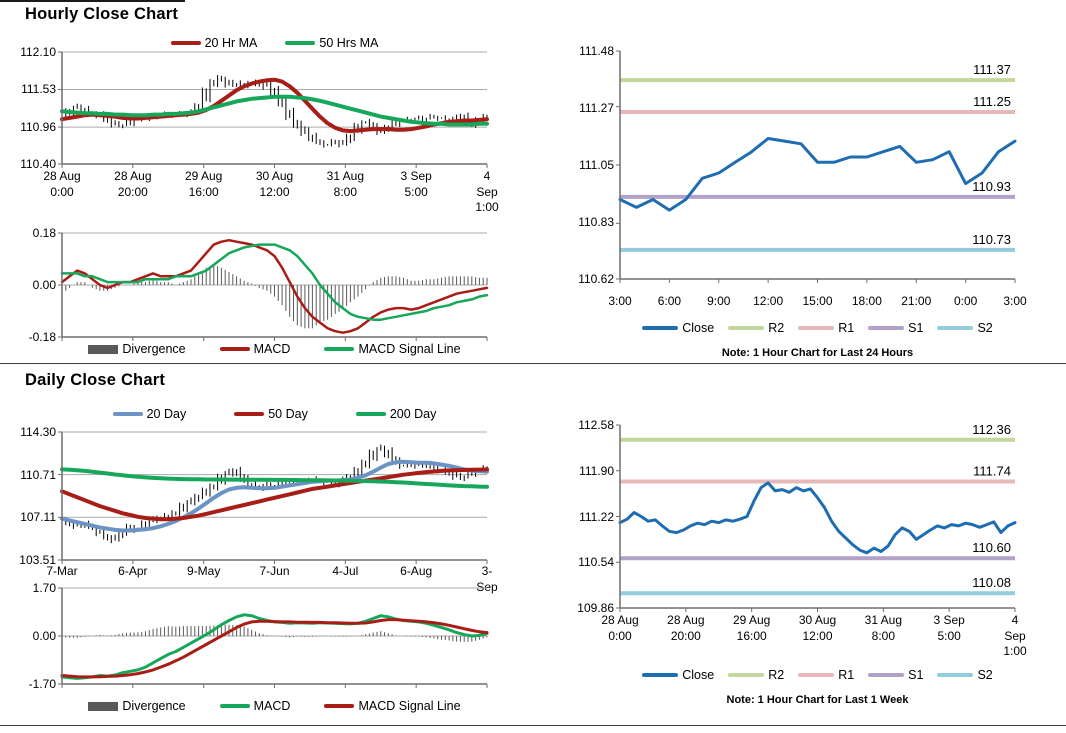 The height and width of the screenshot is (733, 1066). What do you see at coordinates (916, 328) in the screenshot?
I see `legend-label: S1` at bounding box center [916, 328].